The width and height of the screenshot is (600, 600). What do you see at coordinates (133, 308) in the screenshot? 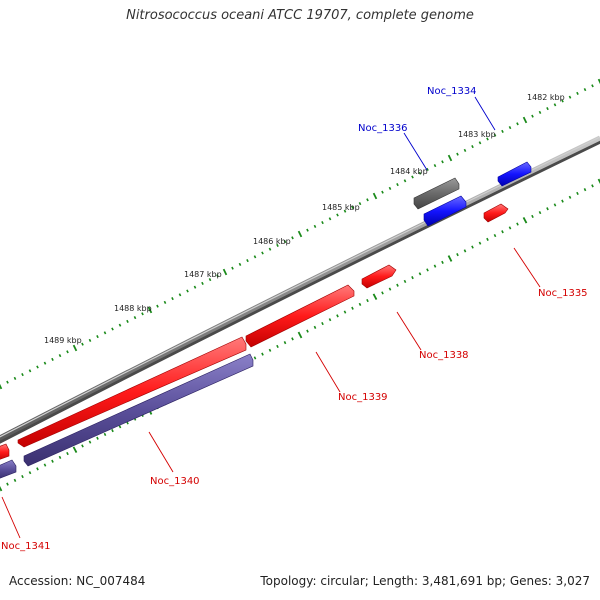
I see `scale-label: 1488 kbp` at bounding box center [133, 308].